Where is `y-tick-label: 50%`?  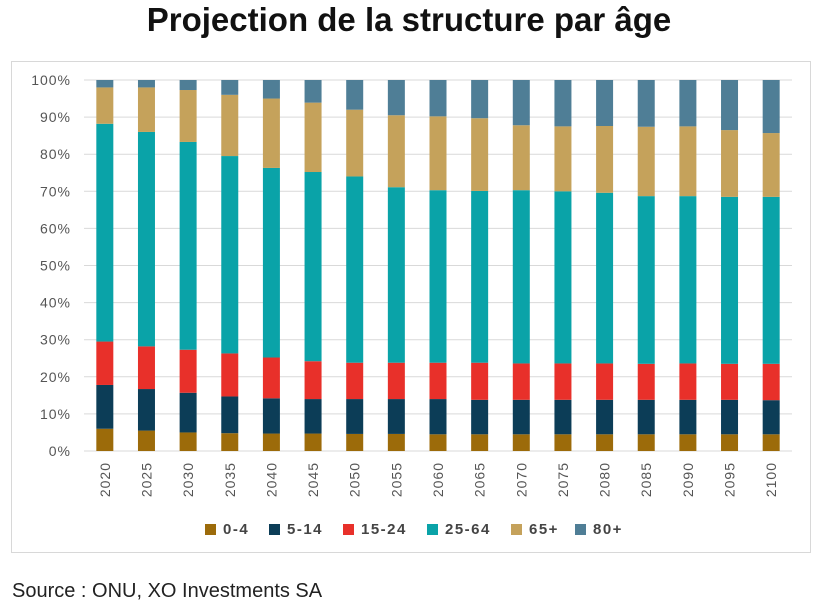 y-tick-label: 50% is located at coordinates (55, 266).